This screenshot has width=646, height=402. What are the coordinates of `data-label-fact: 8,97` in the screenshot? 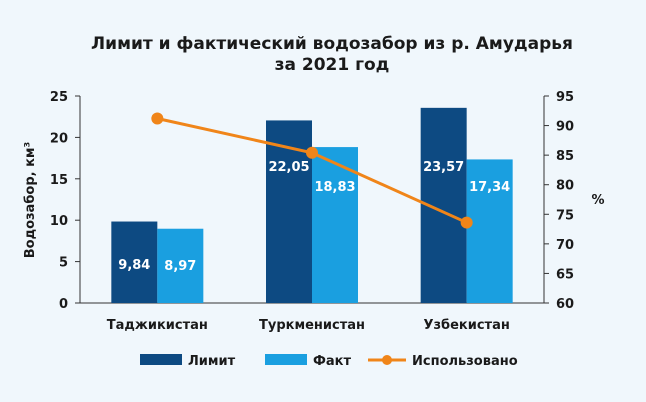 It's located at (180, 266).